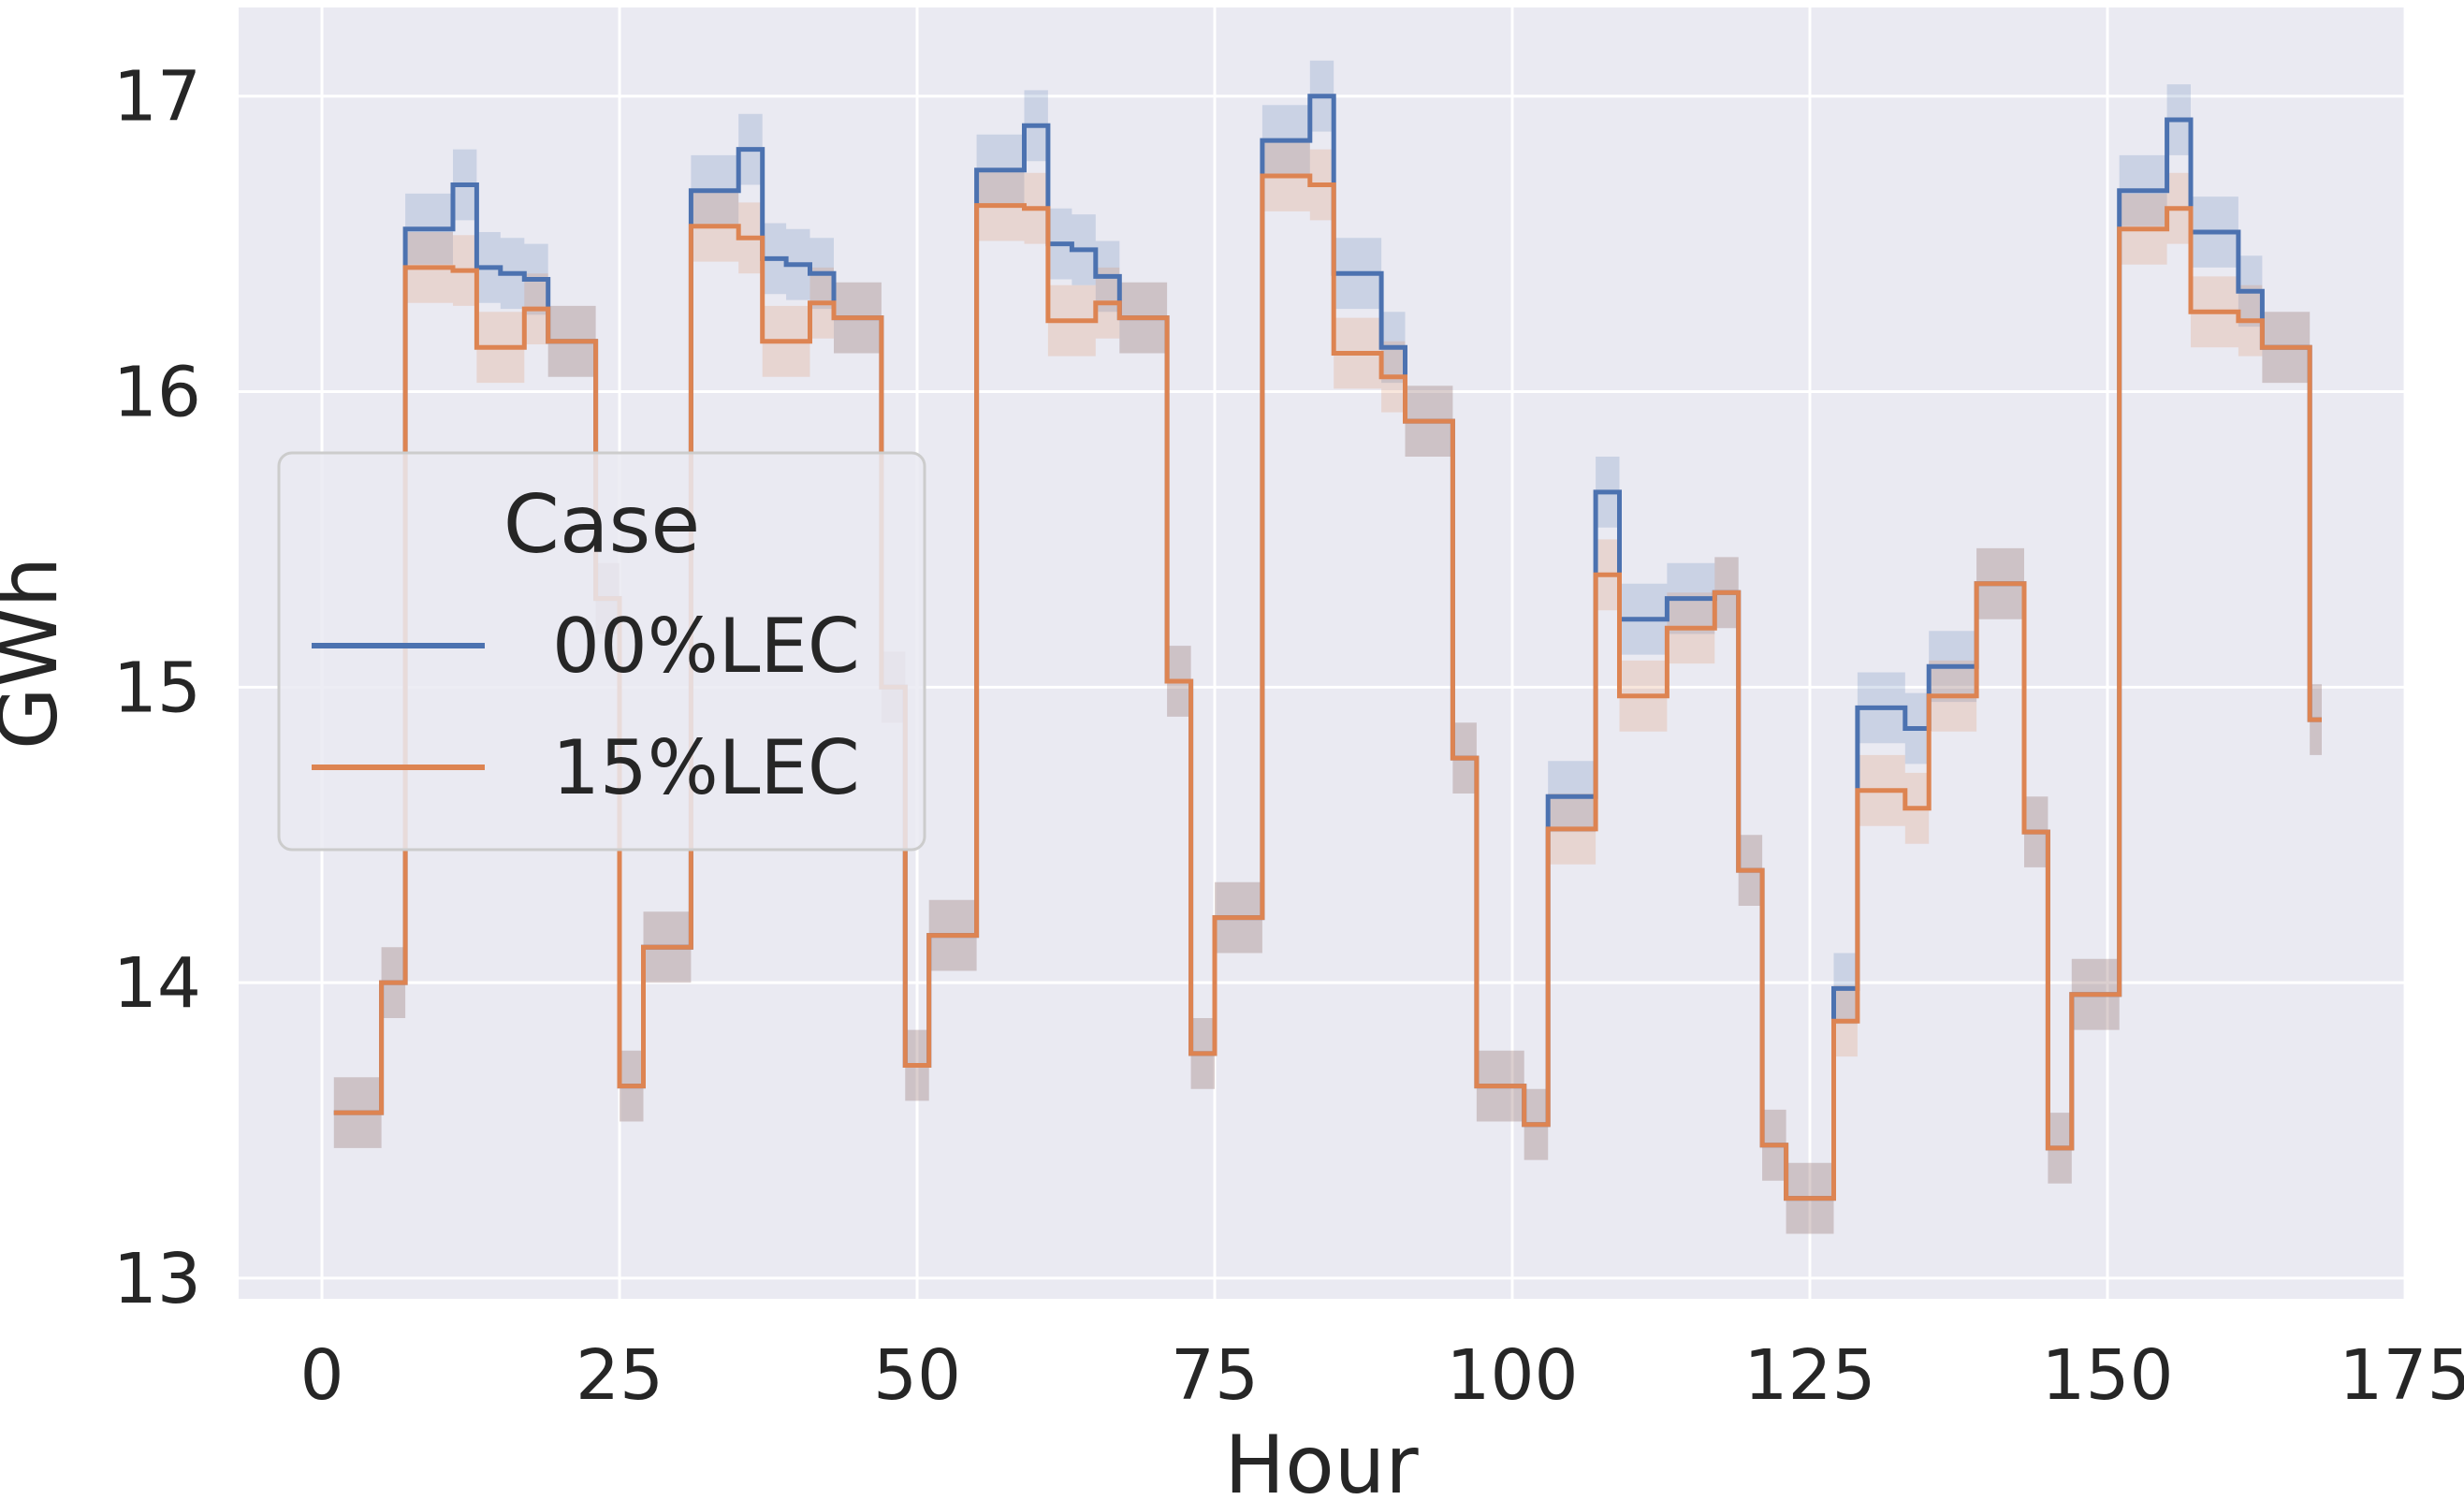 This screenshot has height=1500, width=2464. I want to click on x-tick-label: 125, so click(1809, 1375).